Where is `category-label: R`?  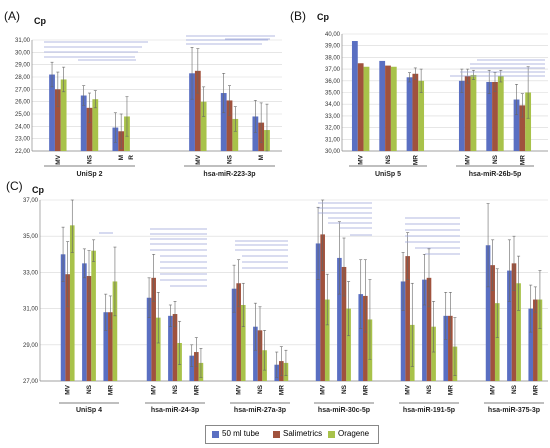 category-label: R is located at coordinates (131, 157).